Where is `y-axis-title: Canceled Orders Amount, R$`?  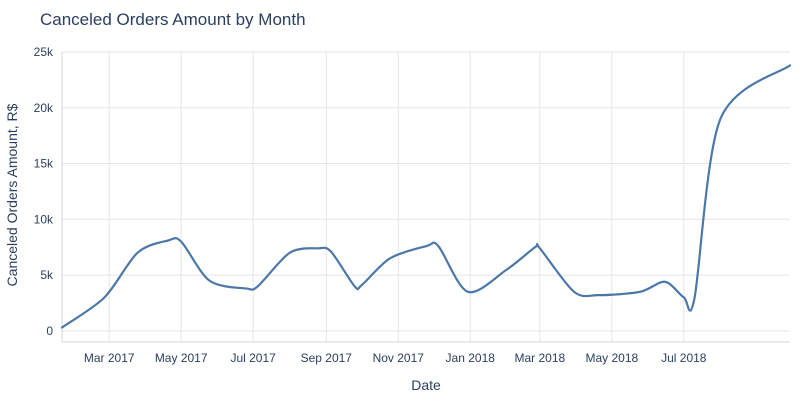
y-axis-title: Canceled Orders Amount, R$ is located at coordinates (12, 194).